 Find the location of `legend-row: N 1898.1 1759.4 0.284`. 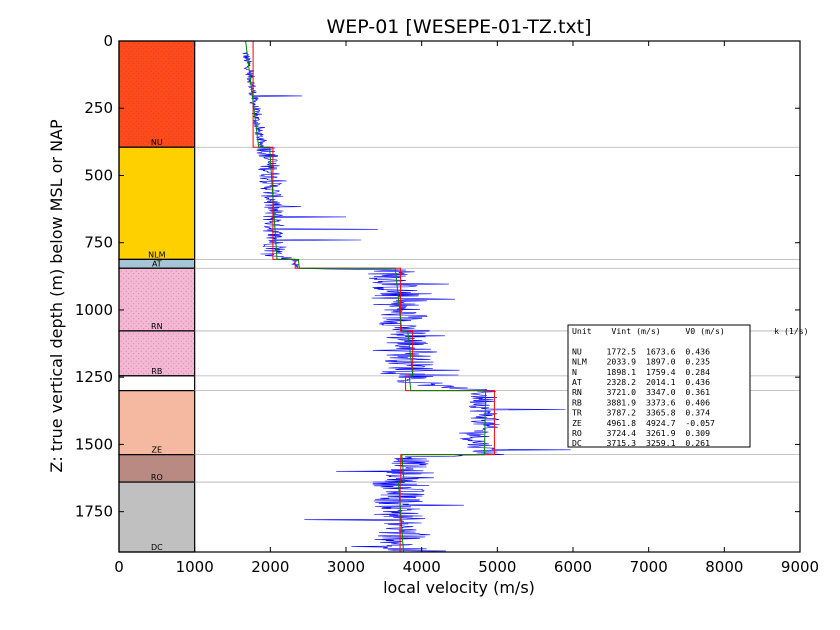

legend-row: N 1898.1 1759.4 0.284 is located at coordinates (641, 372).